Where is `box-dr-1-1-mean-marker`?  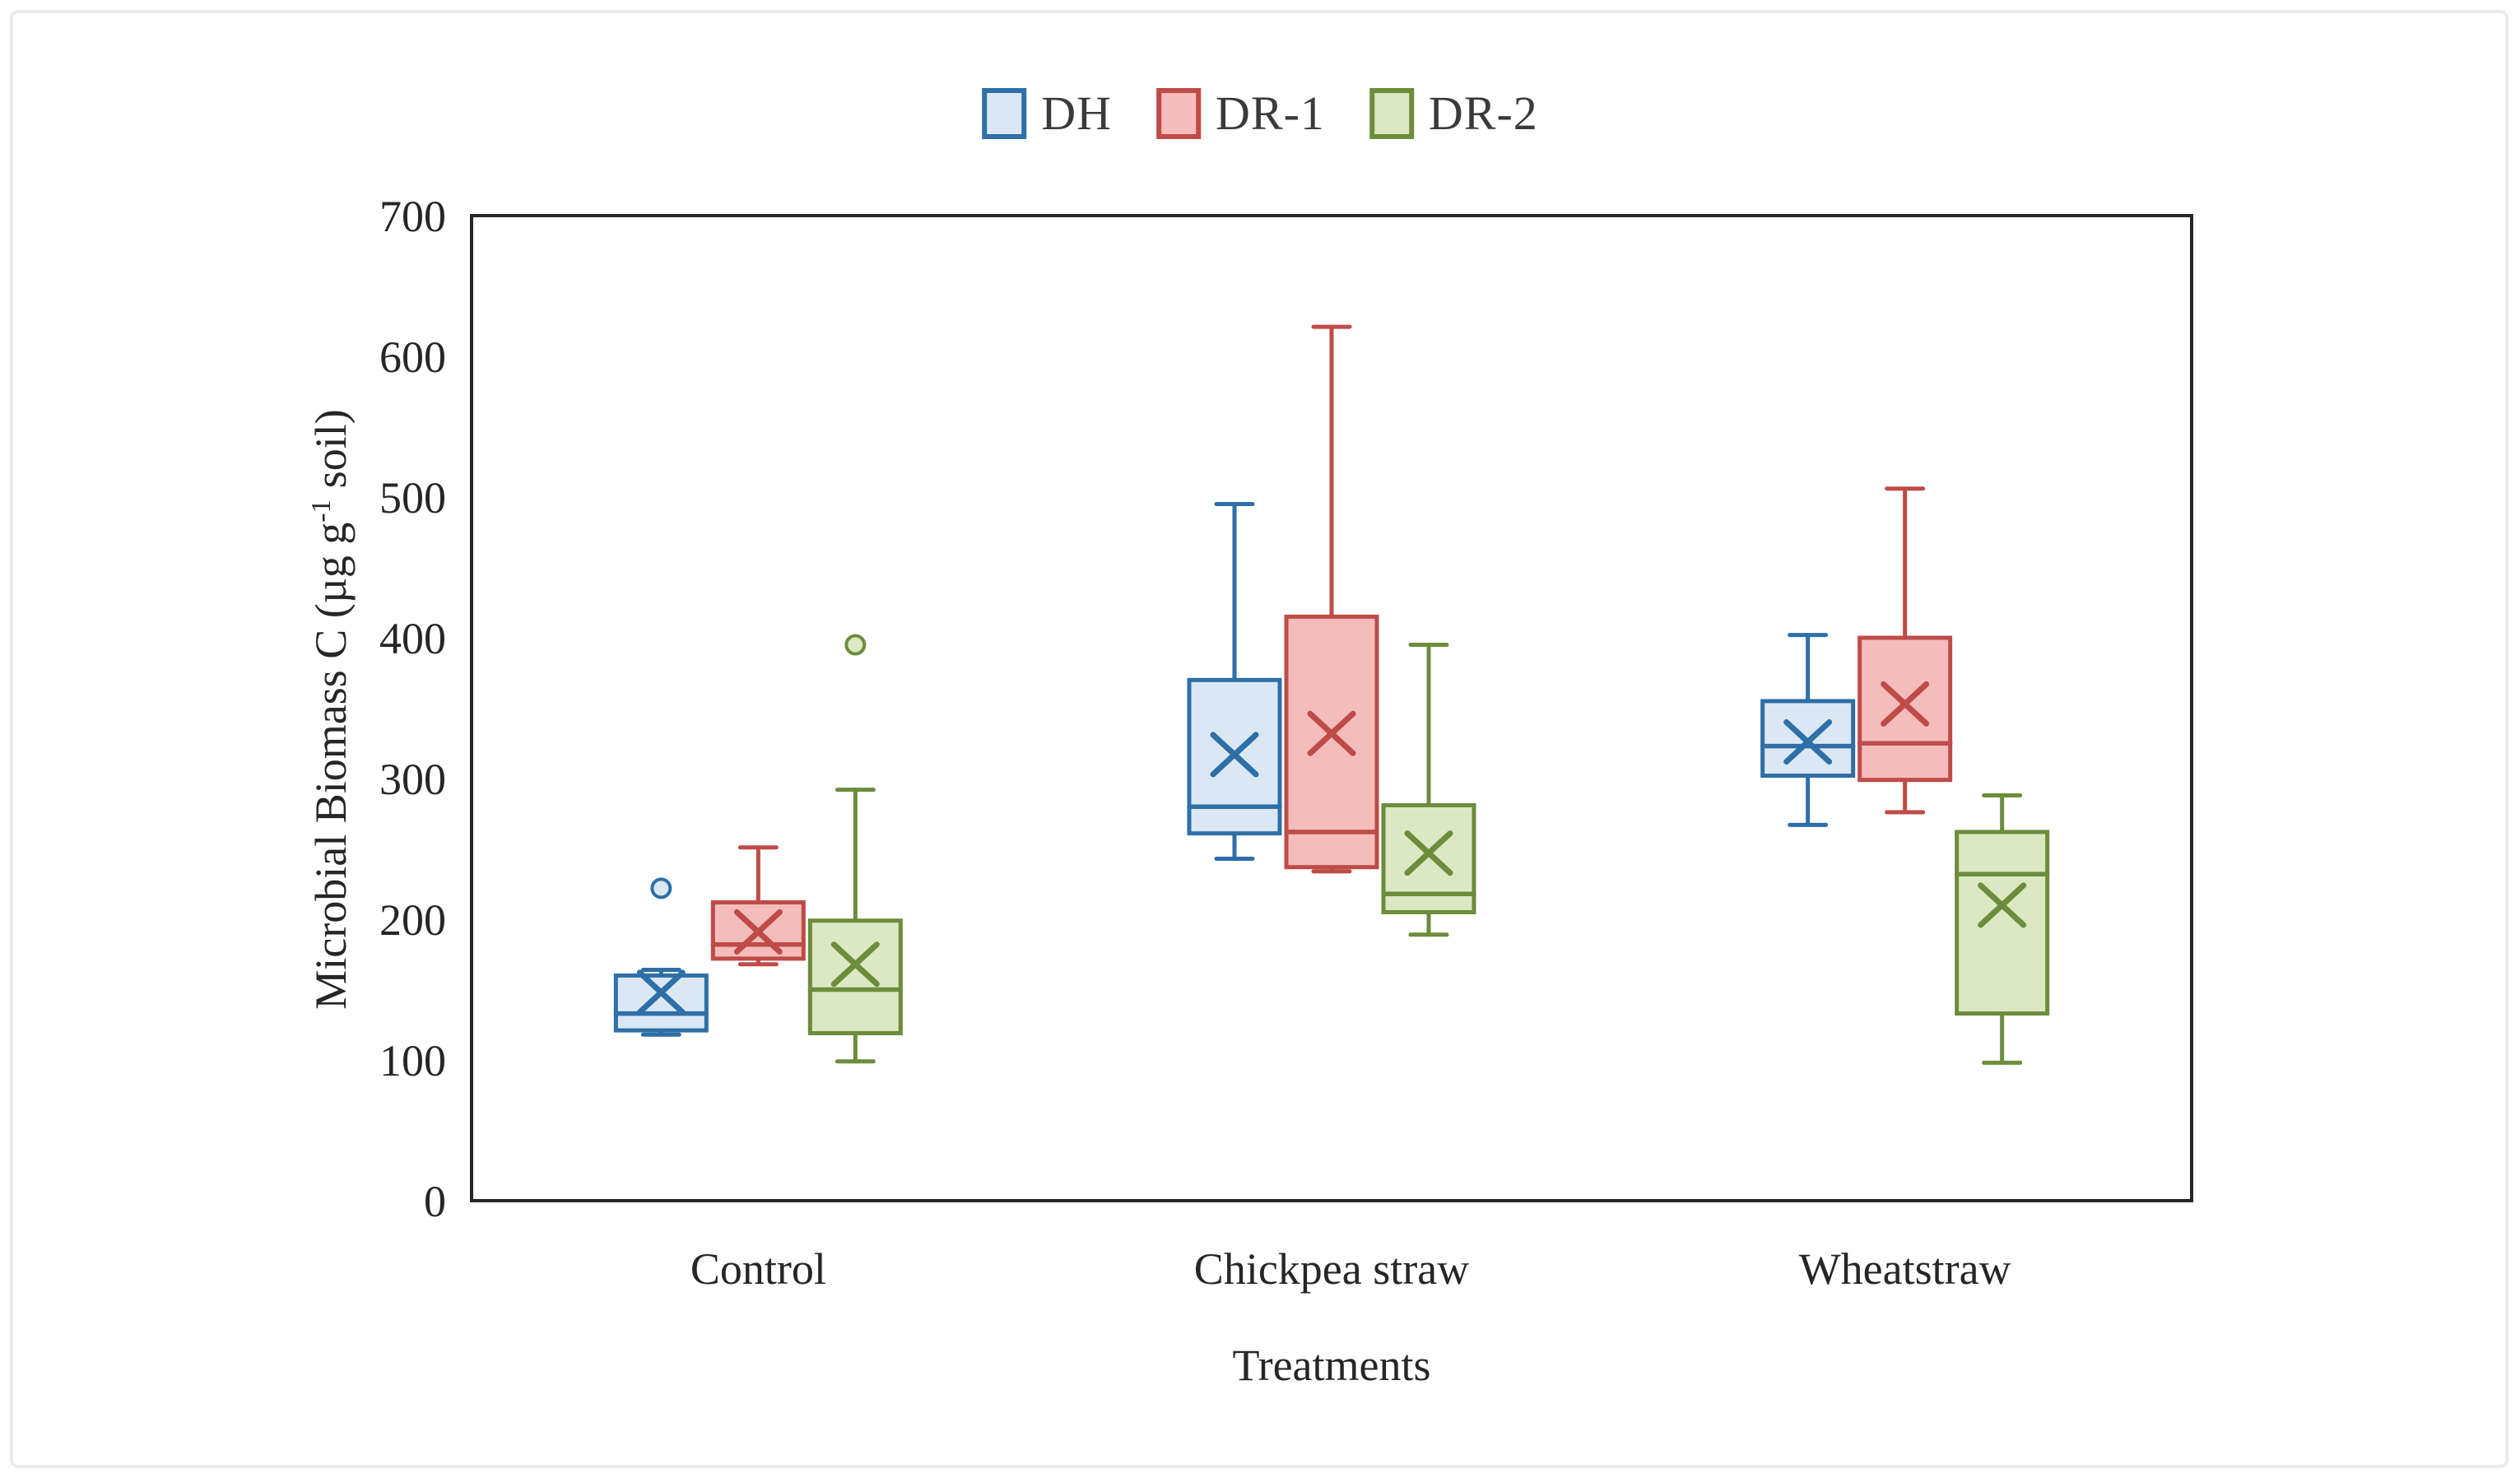
box-dr-1-1-mean-marker is located at coordinates (1331, 733).